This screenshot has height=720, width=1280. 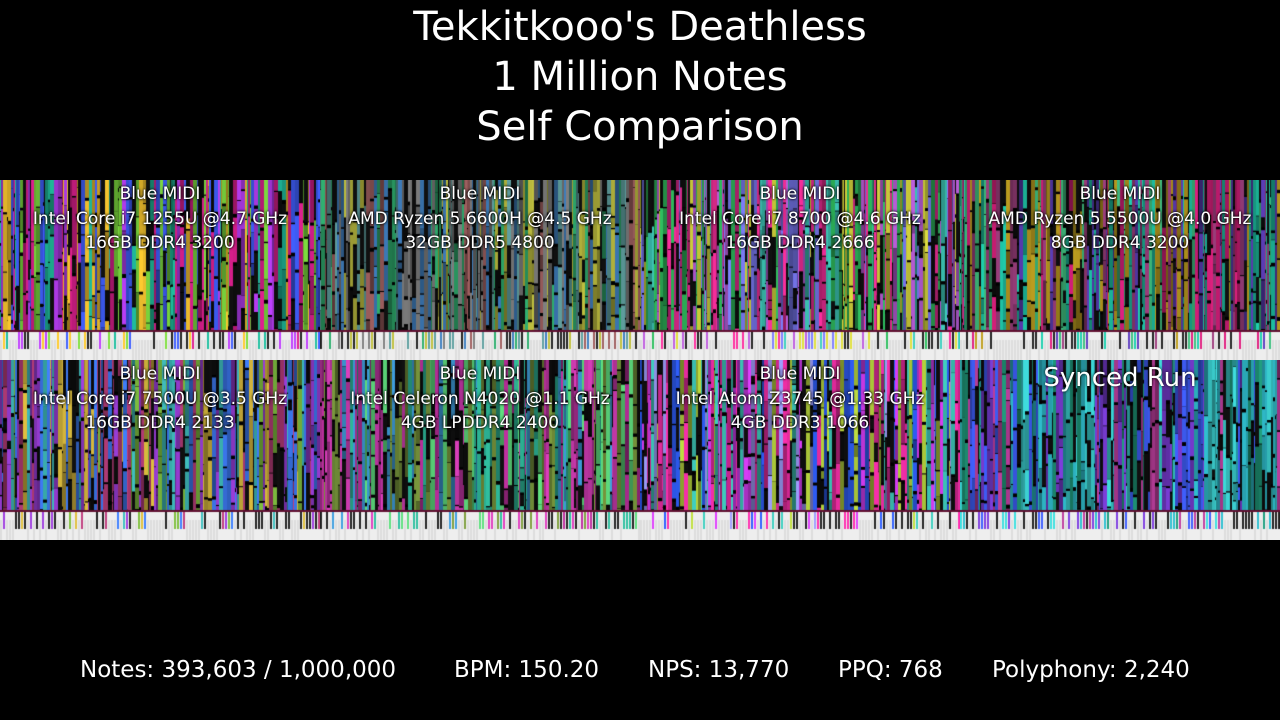 I want to click on title-line-2: 1 Million Notes, so click(x=640, y=77).